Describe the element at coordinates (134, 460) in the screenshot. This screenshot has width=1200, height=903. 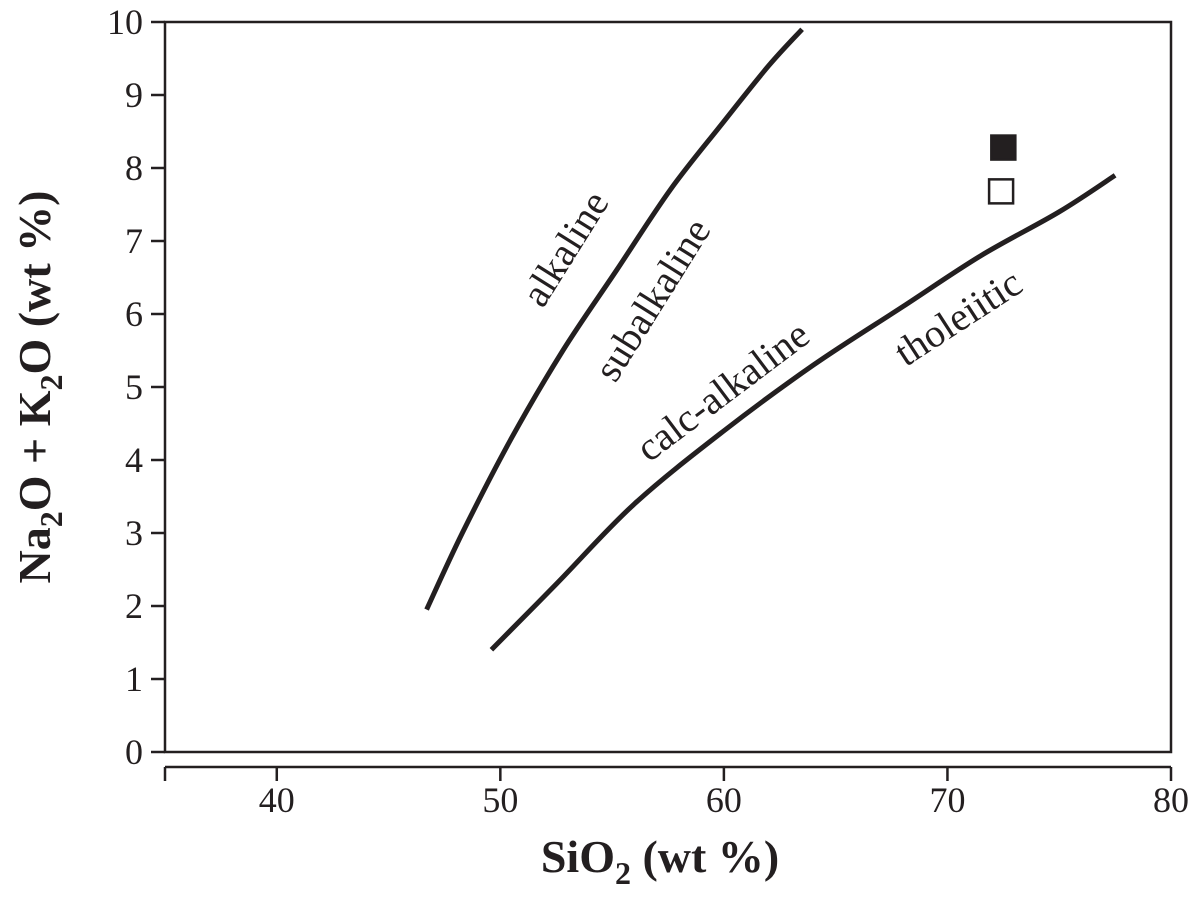
I see `y-tick-label: 4` at that location.